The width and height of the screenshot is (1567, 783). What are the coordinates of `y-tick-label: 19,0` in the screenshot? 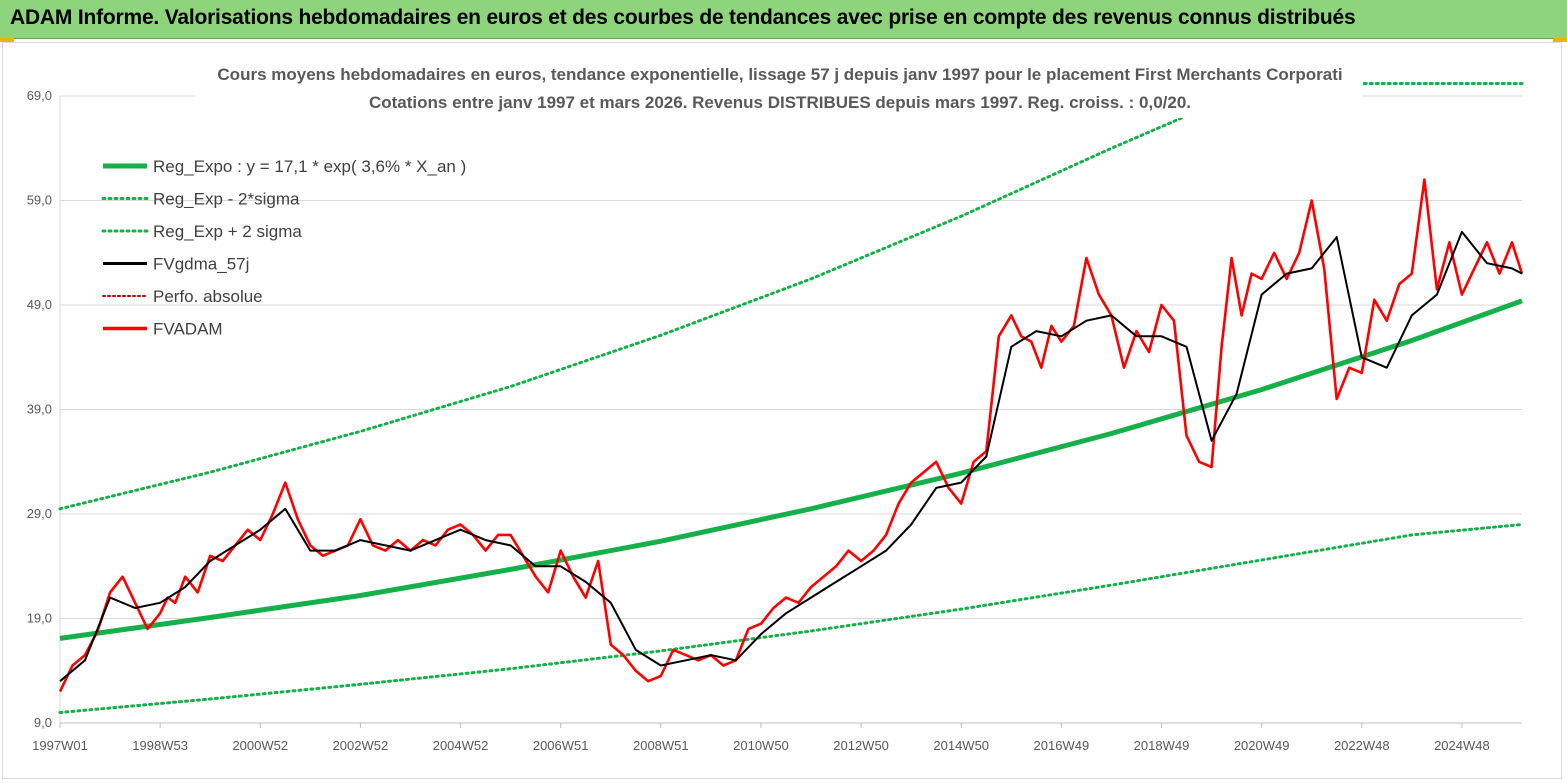 It's located at (39, 618).